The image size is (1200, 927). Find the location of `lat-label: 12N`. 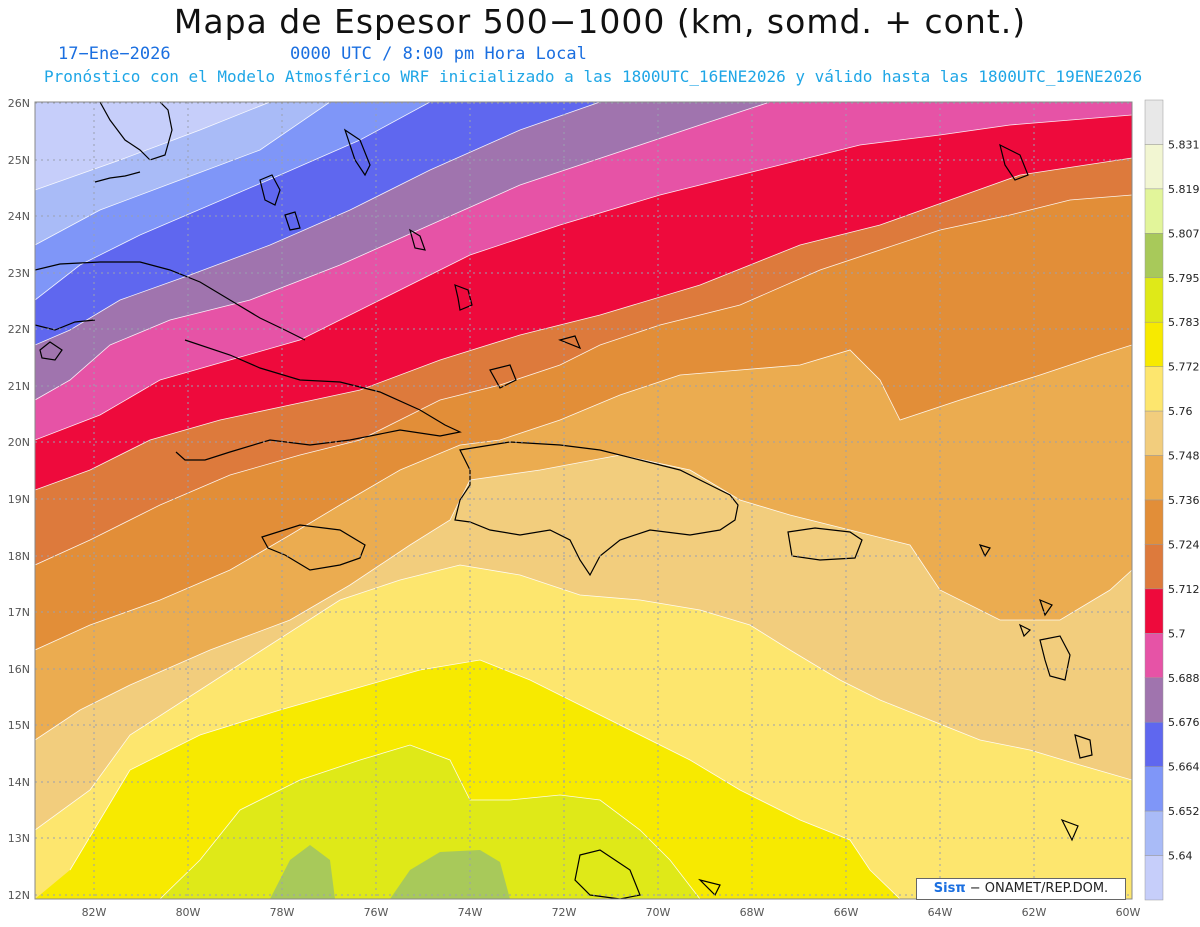

lat-label: 12N is located at coordinates (19, 895).